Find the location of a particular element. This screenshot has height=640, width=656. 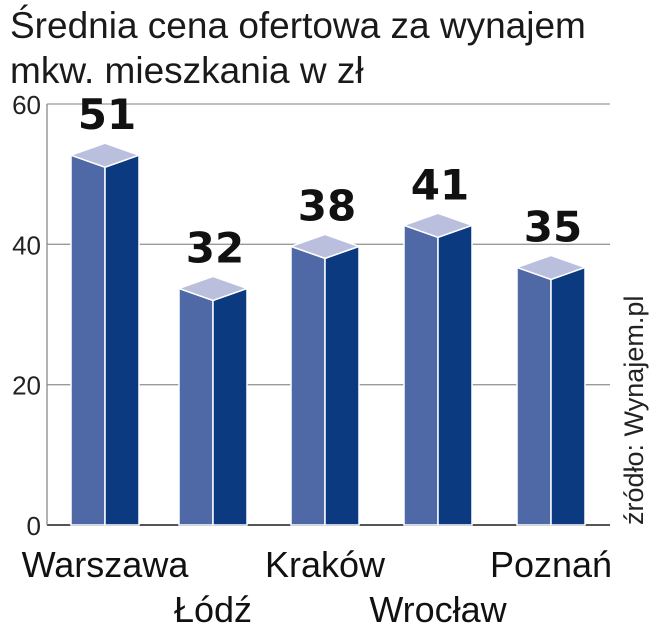

y-tick-label: 40 is located at coordinates (26, 245).